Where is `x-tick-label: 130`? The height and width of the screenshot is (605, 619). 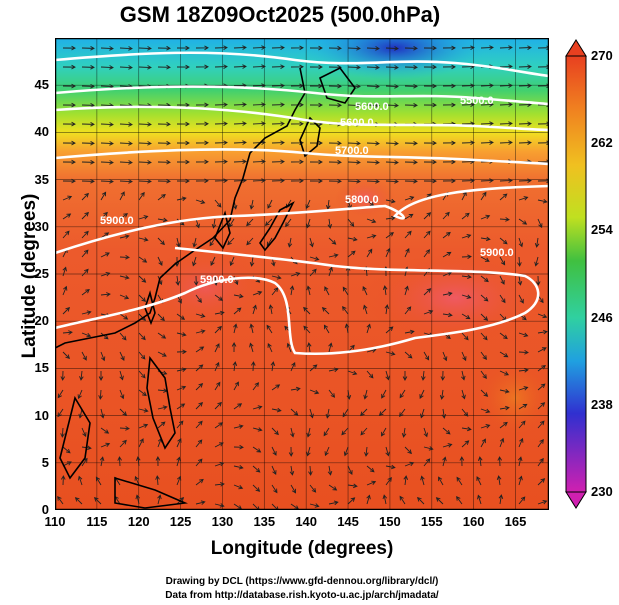
x-tick-label: 130 is located at coordinates (222, 521).